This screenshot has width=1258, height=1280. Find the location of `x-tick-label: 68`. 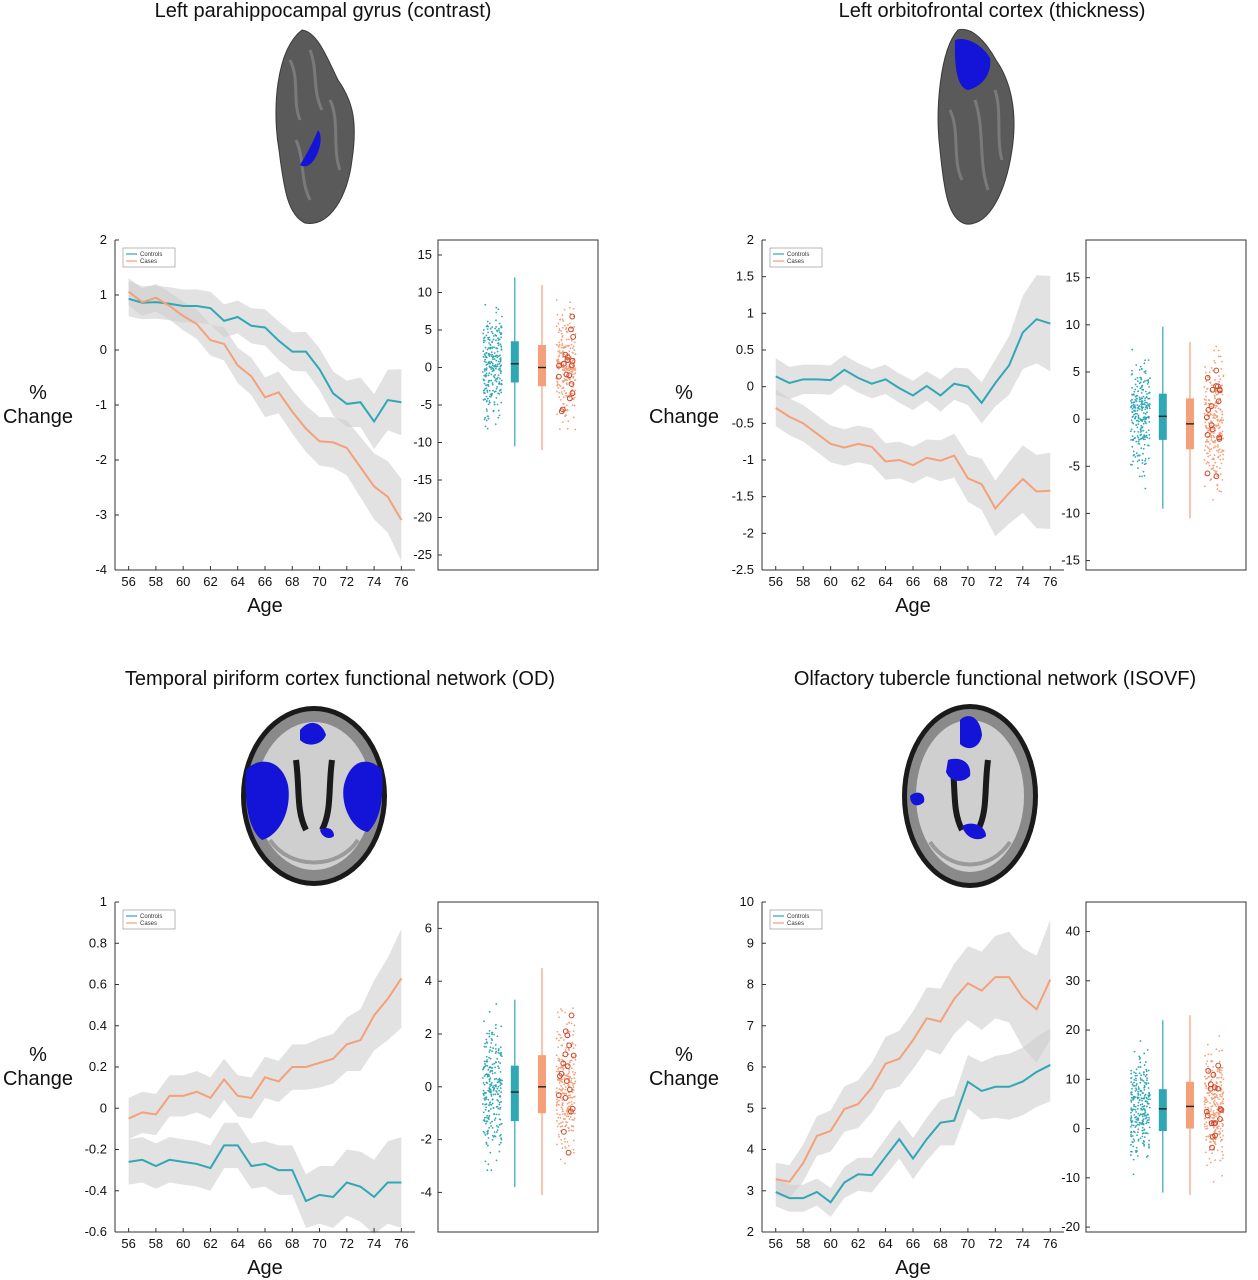

x-tick-label: 68 is located at coordinates (292, 581).